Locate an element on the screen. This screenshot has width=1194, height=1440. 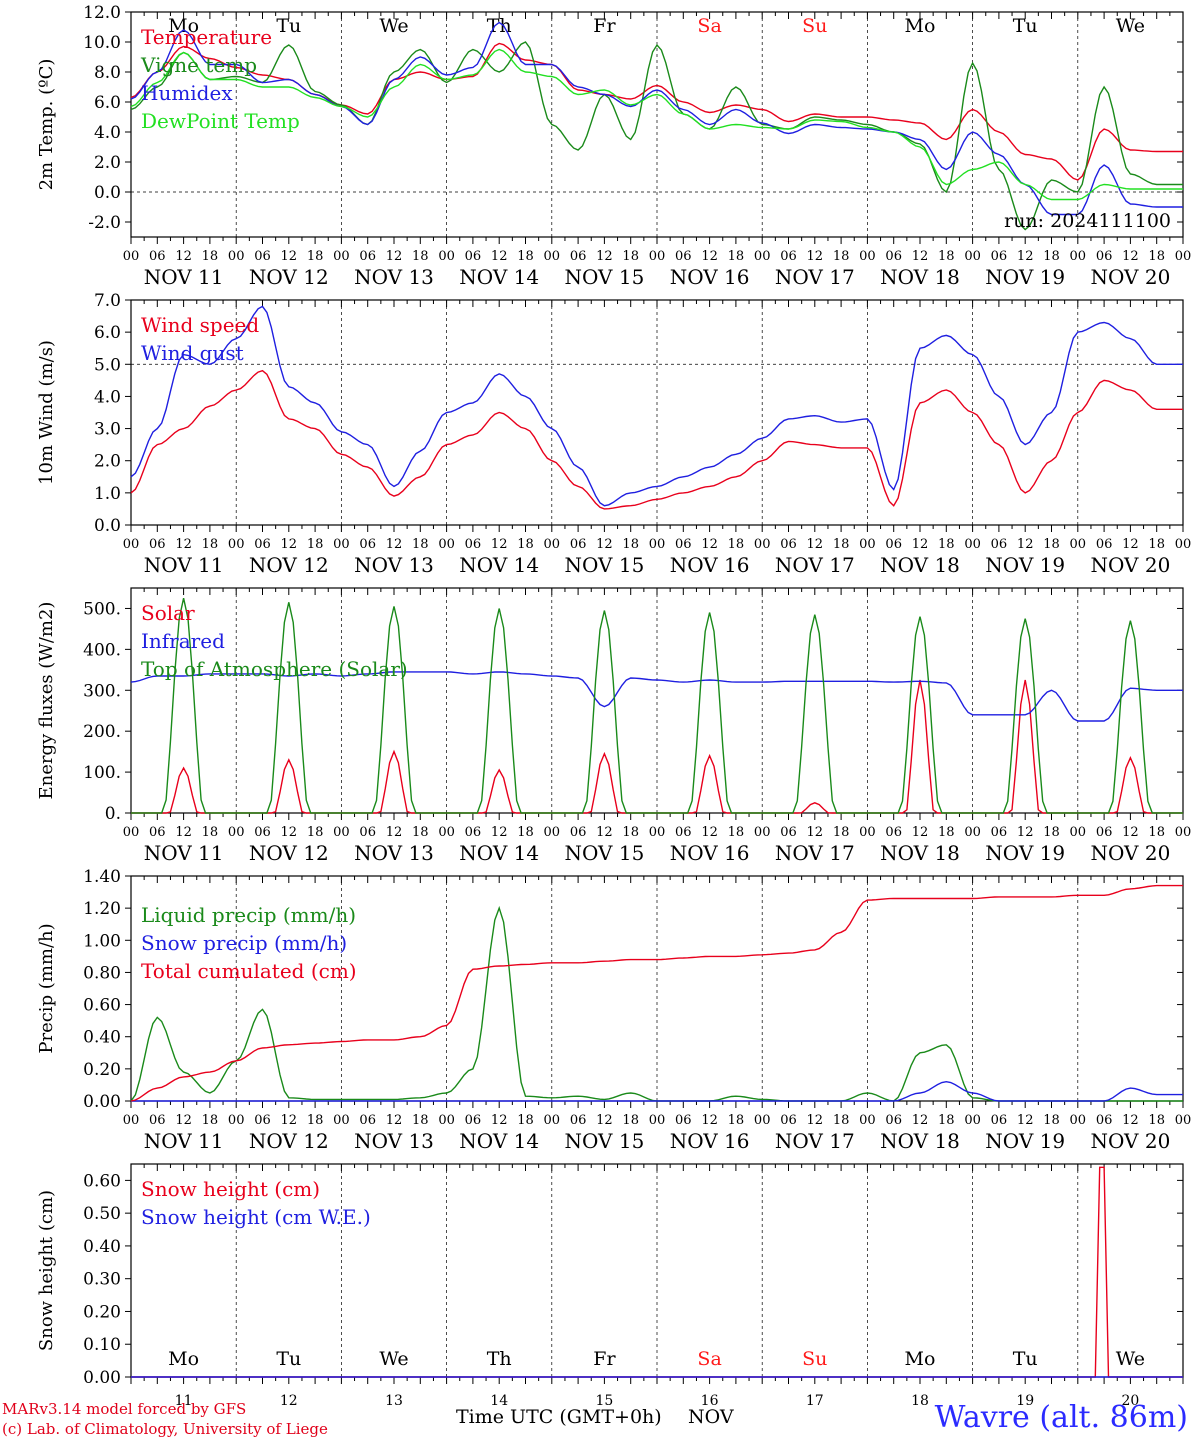
legend-entry: Wind speed is located at coordinates (200, 325).